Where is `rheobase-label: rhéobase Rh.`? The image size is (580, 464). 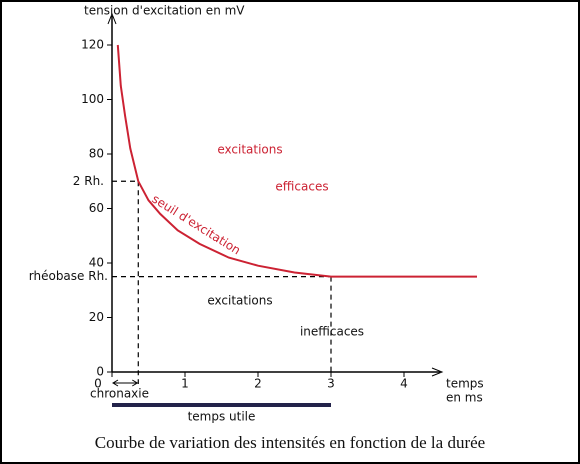 rheobase-label: rhéobase Rh. is located at coordinates (68, 276).